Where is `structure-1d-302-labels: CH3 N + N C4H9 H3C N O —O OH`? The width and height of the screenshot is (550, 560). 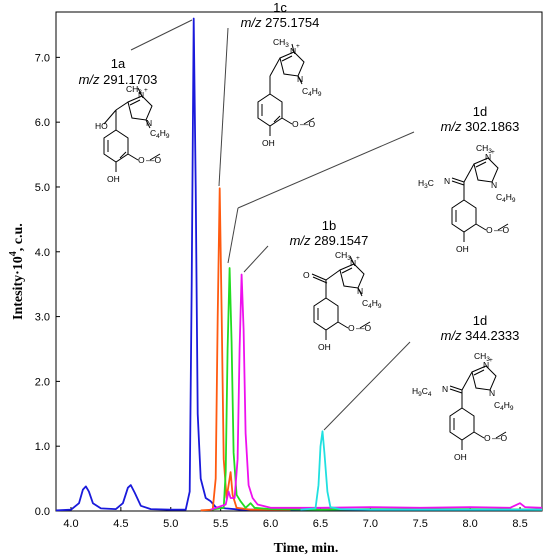
structure-1d-302-labels: CH3 N + N C4H9 H3C N O —O OH is located at coordinates (467, 198).